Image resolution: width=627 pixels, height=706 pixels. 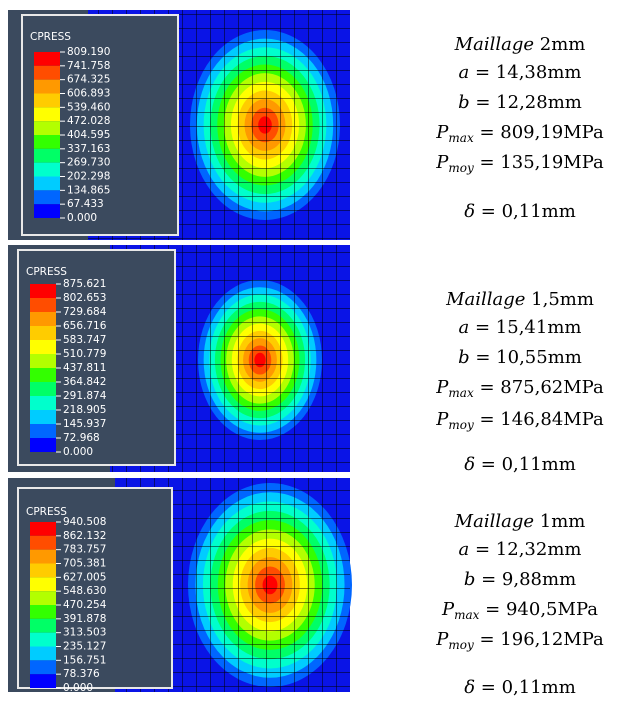 What do you see at coordinates (539, 132) in the screenshot?
I see `caption-value: = 809,19MPa` at bounding box center [539, 132].